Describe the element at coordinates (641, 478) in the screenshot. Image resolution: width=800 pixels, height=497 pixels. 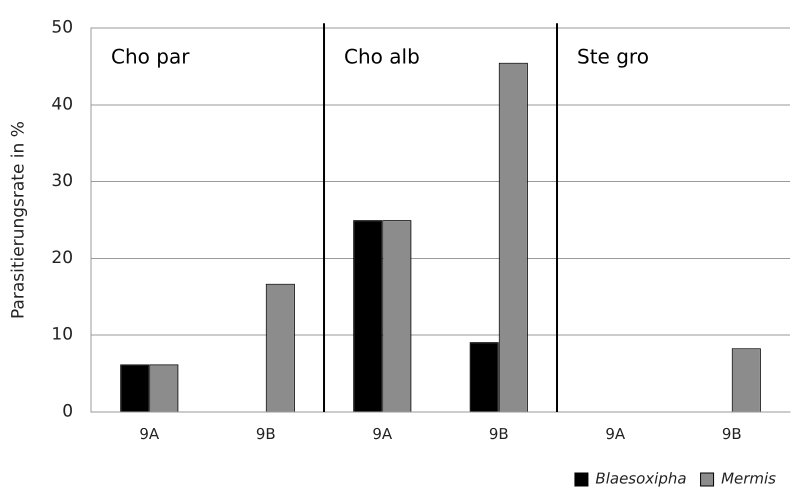
I see `legend-label: Blaesoxipha` at that location.